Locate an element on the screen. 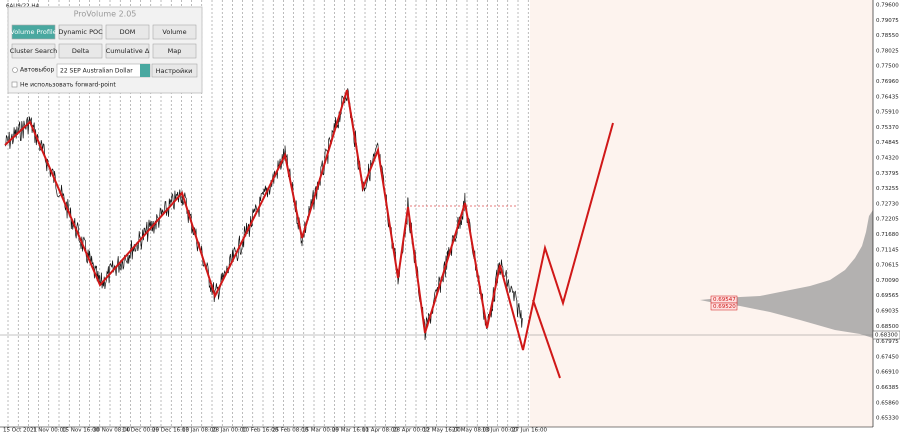  button-label: Volume Profile is located at coordinates (33, 32).